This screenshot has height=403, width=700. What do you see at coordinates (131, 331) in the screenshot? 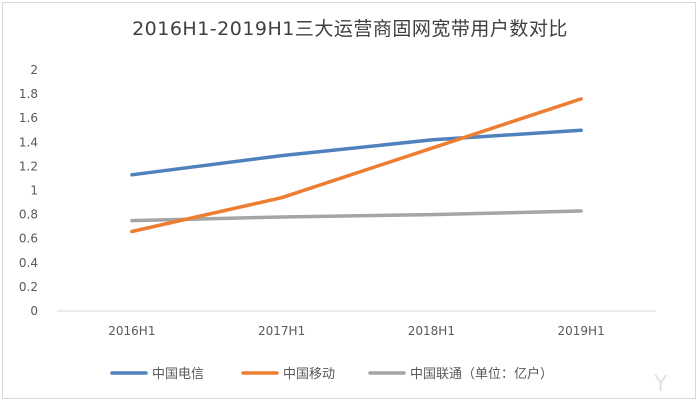
I see `x-tick-label: 2016H1` at bounding box center [131, 331].